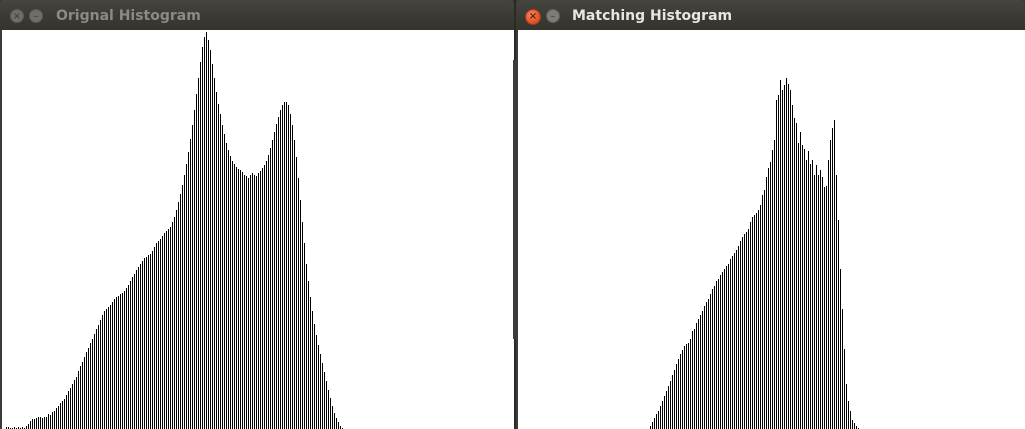  I want to click on window-edge, so click(514, 199).